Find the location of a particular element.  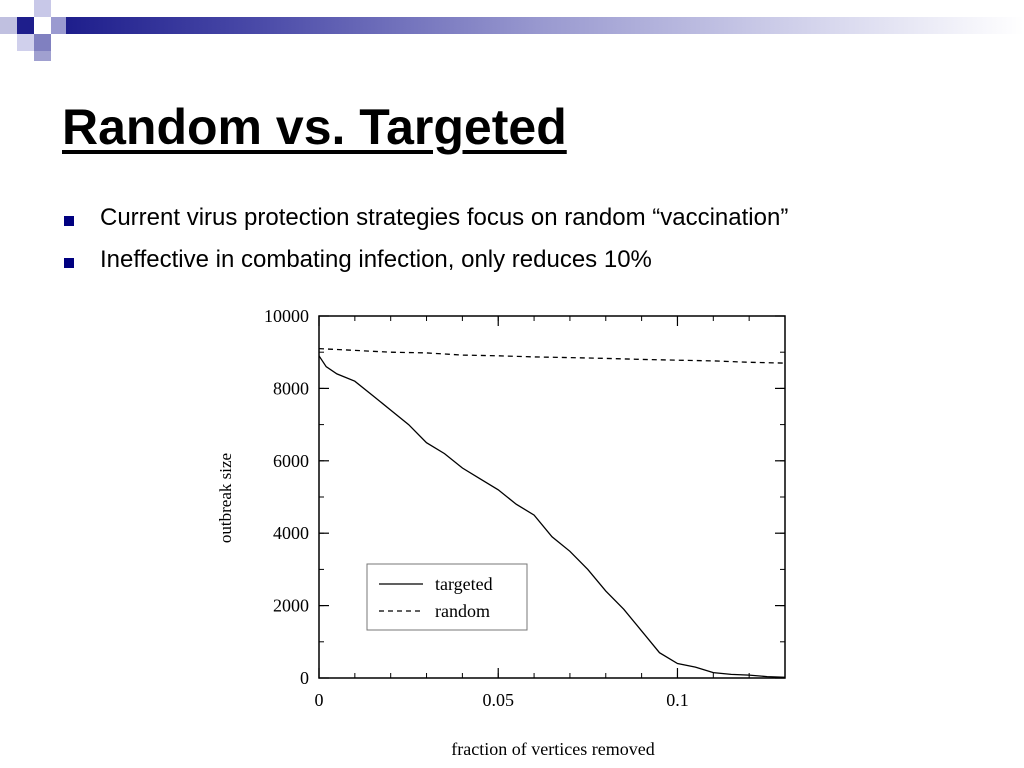

deco-square-mid is located at coordinates (42, 42).